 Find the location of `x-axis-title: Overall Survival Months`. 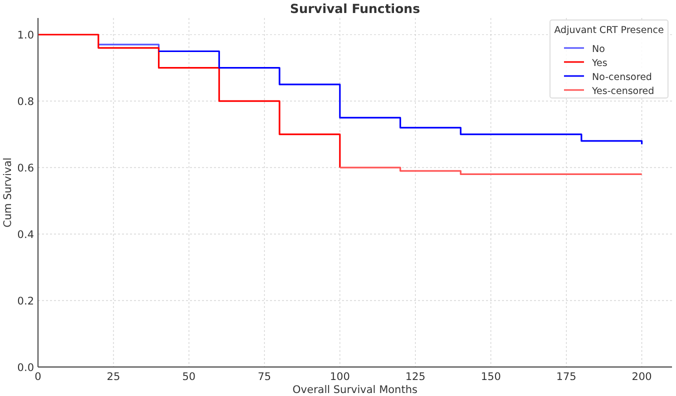

x-axis-title: Overall Survival Months is located at coordinates (355, 390).